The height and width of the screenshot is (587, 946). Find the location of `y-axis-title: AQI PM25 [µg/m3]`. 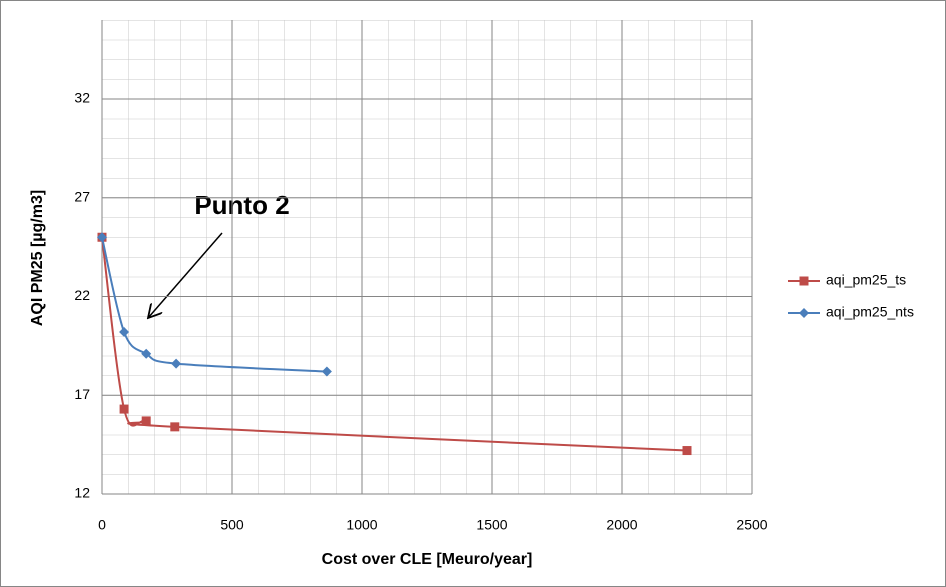

y-axis-title: AQI PM25 [µg/m3] is located at coordinates (37, 258).